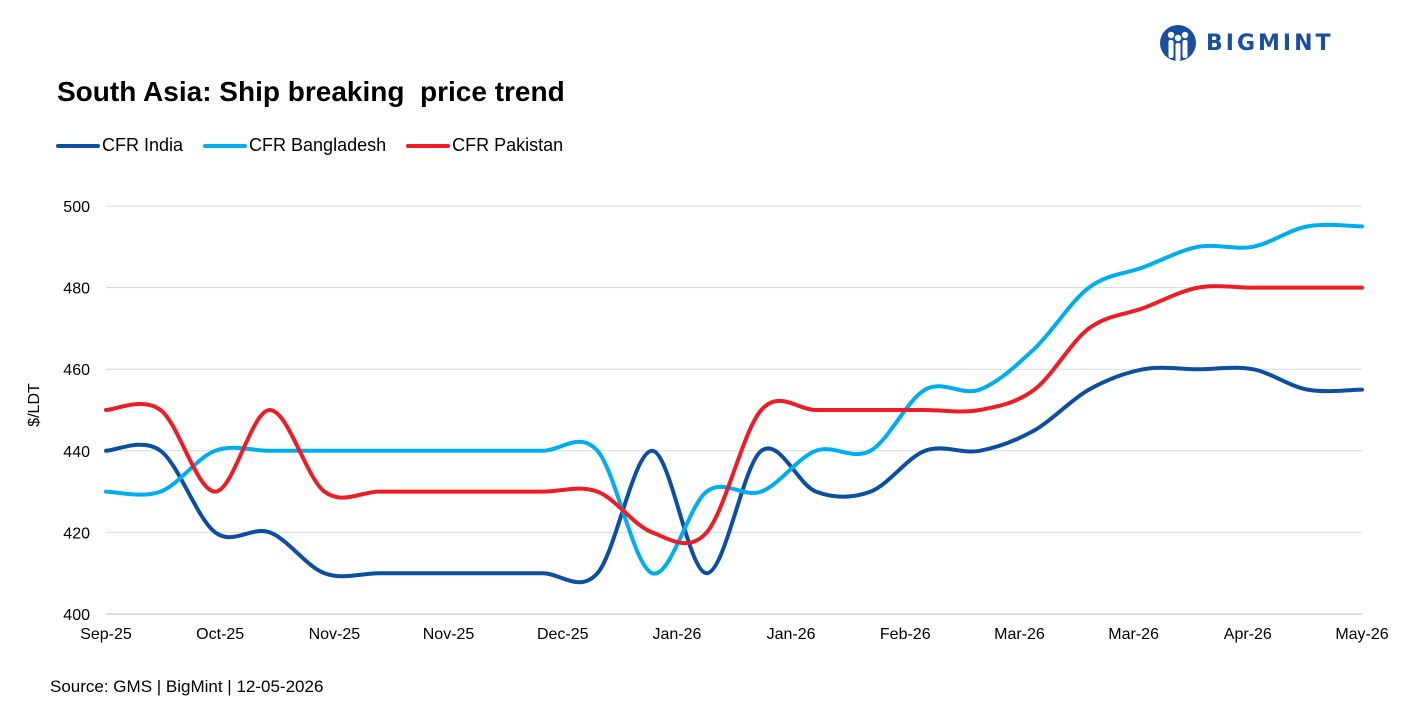 The width and height of the screenshot is (1420, 710). I want to click on chart-title: South Asia: Ship breaking price trend, so click(311, 91).